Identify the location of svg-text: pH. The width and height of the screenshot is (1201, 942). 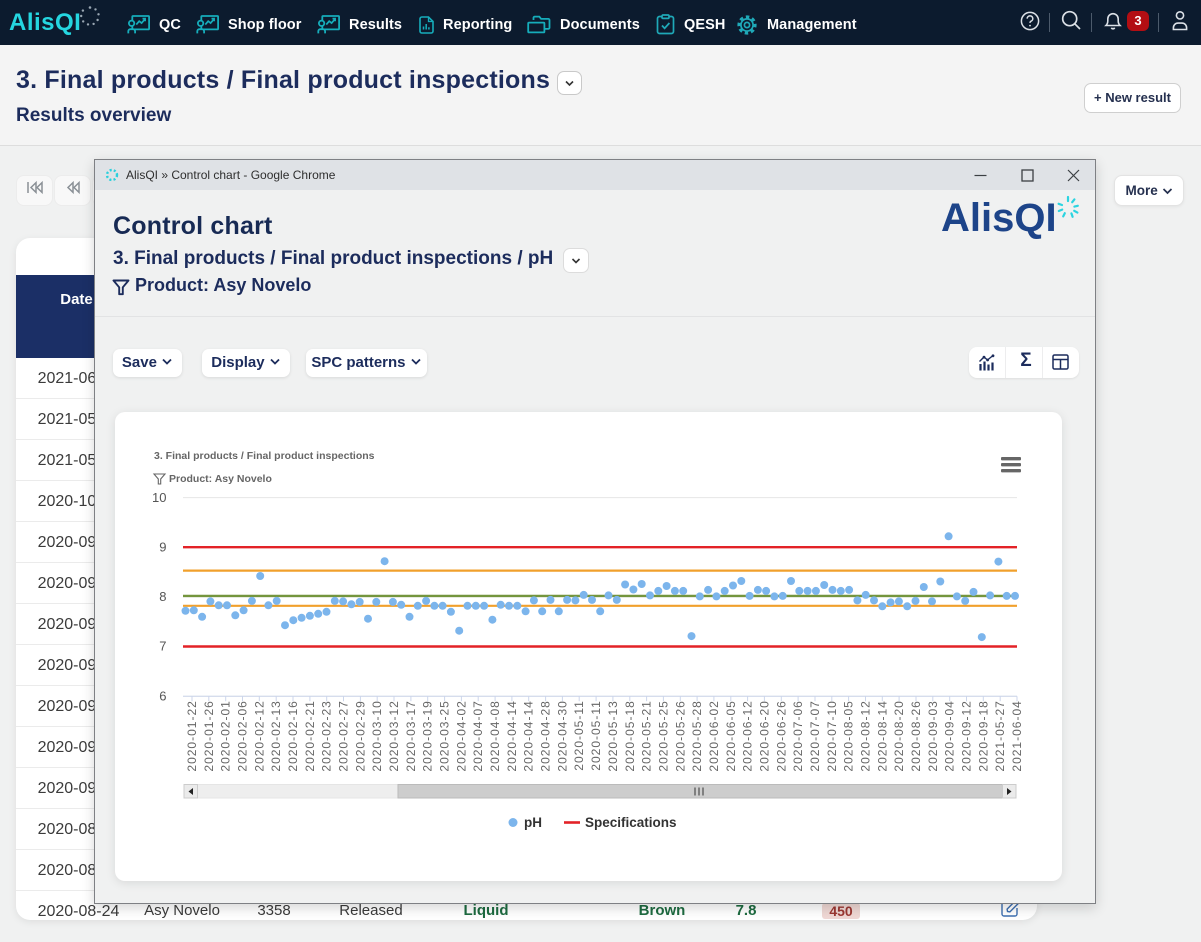
(533, 822).